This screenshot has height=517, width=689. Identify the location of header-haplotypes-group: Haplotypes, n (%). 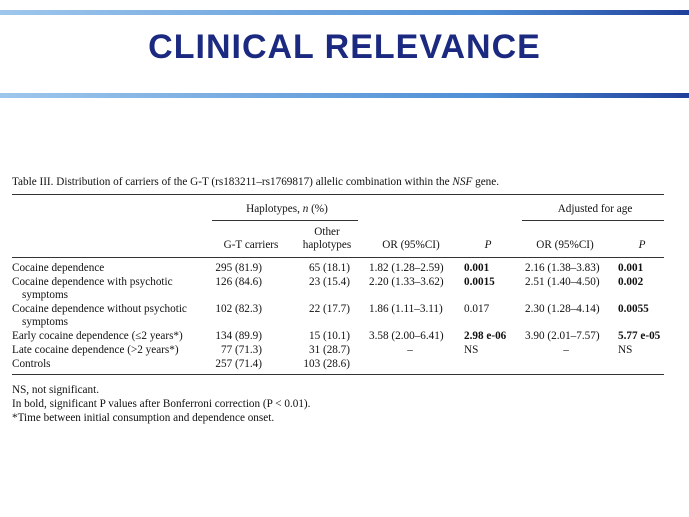
(287, 209).